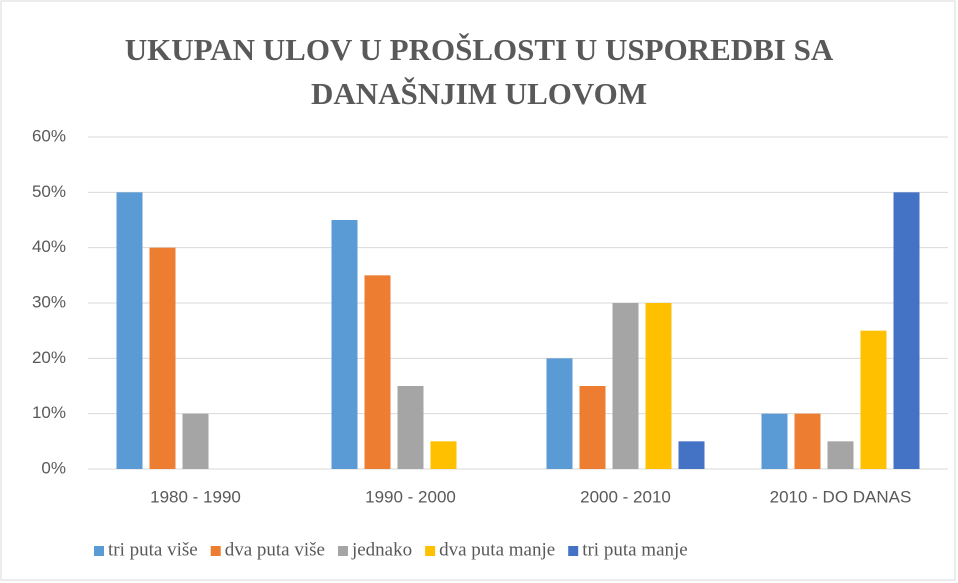  Describe the element at coordinates (49, 246) in the screenshot. I see `y-tick-label: 40%` at that location.